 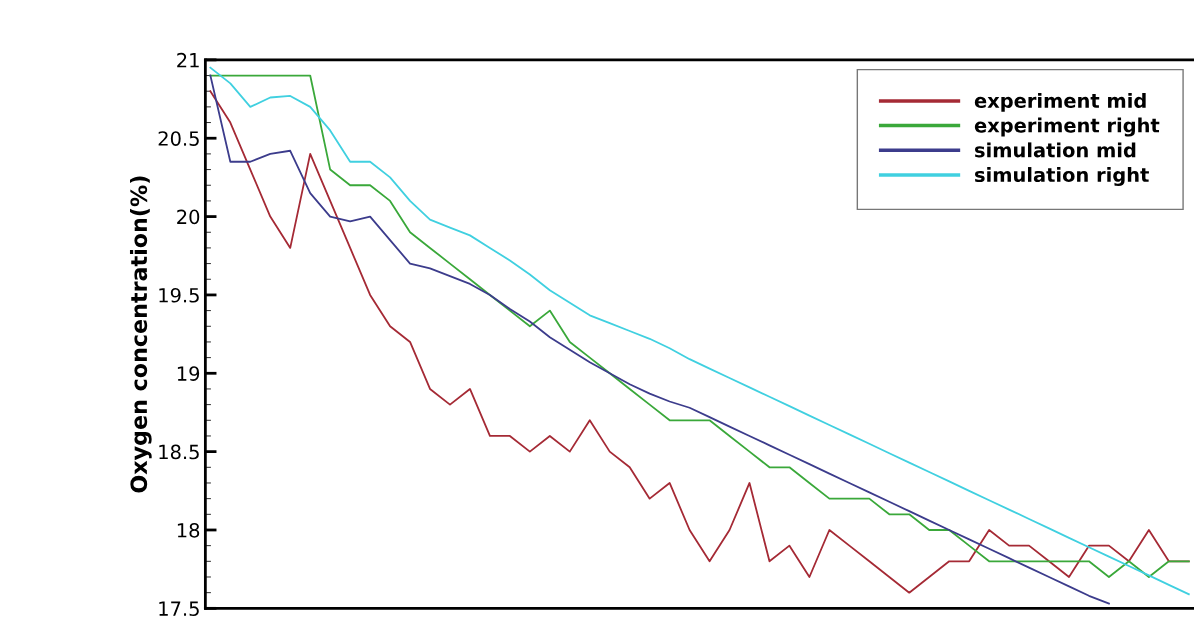 What do you see at coordinates (178, 138) in the screenshot?
I see `y-tick-label: 20.5` at bounding box center [178, 138].